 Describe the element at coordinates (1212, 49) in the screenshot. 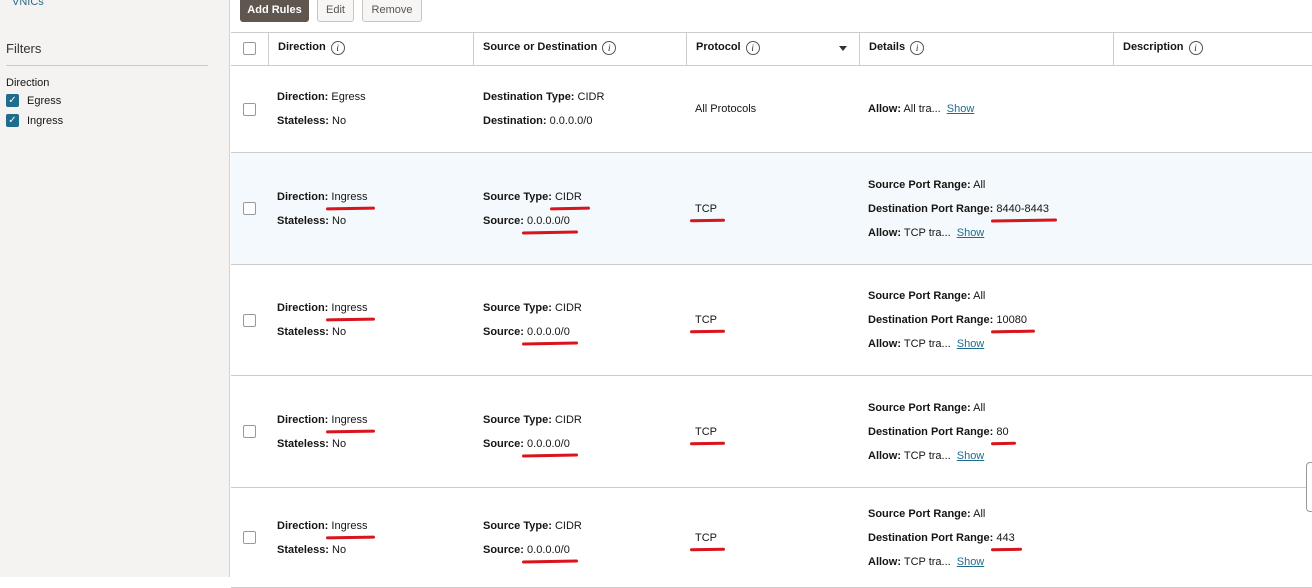

I see `col-description: Description i` at that location.